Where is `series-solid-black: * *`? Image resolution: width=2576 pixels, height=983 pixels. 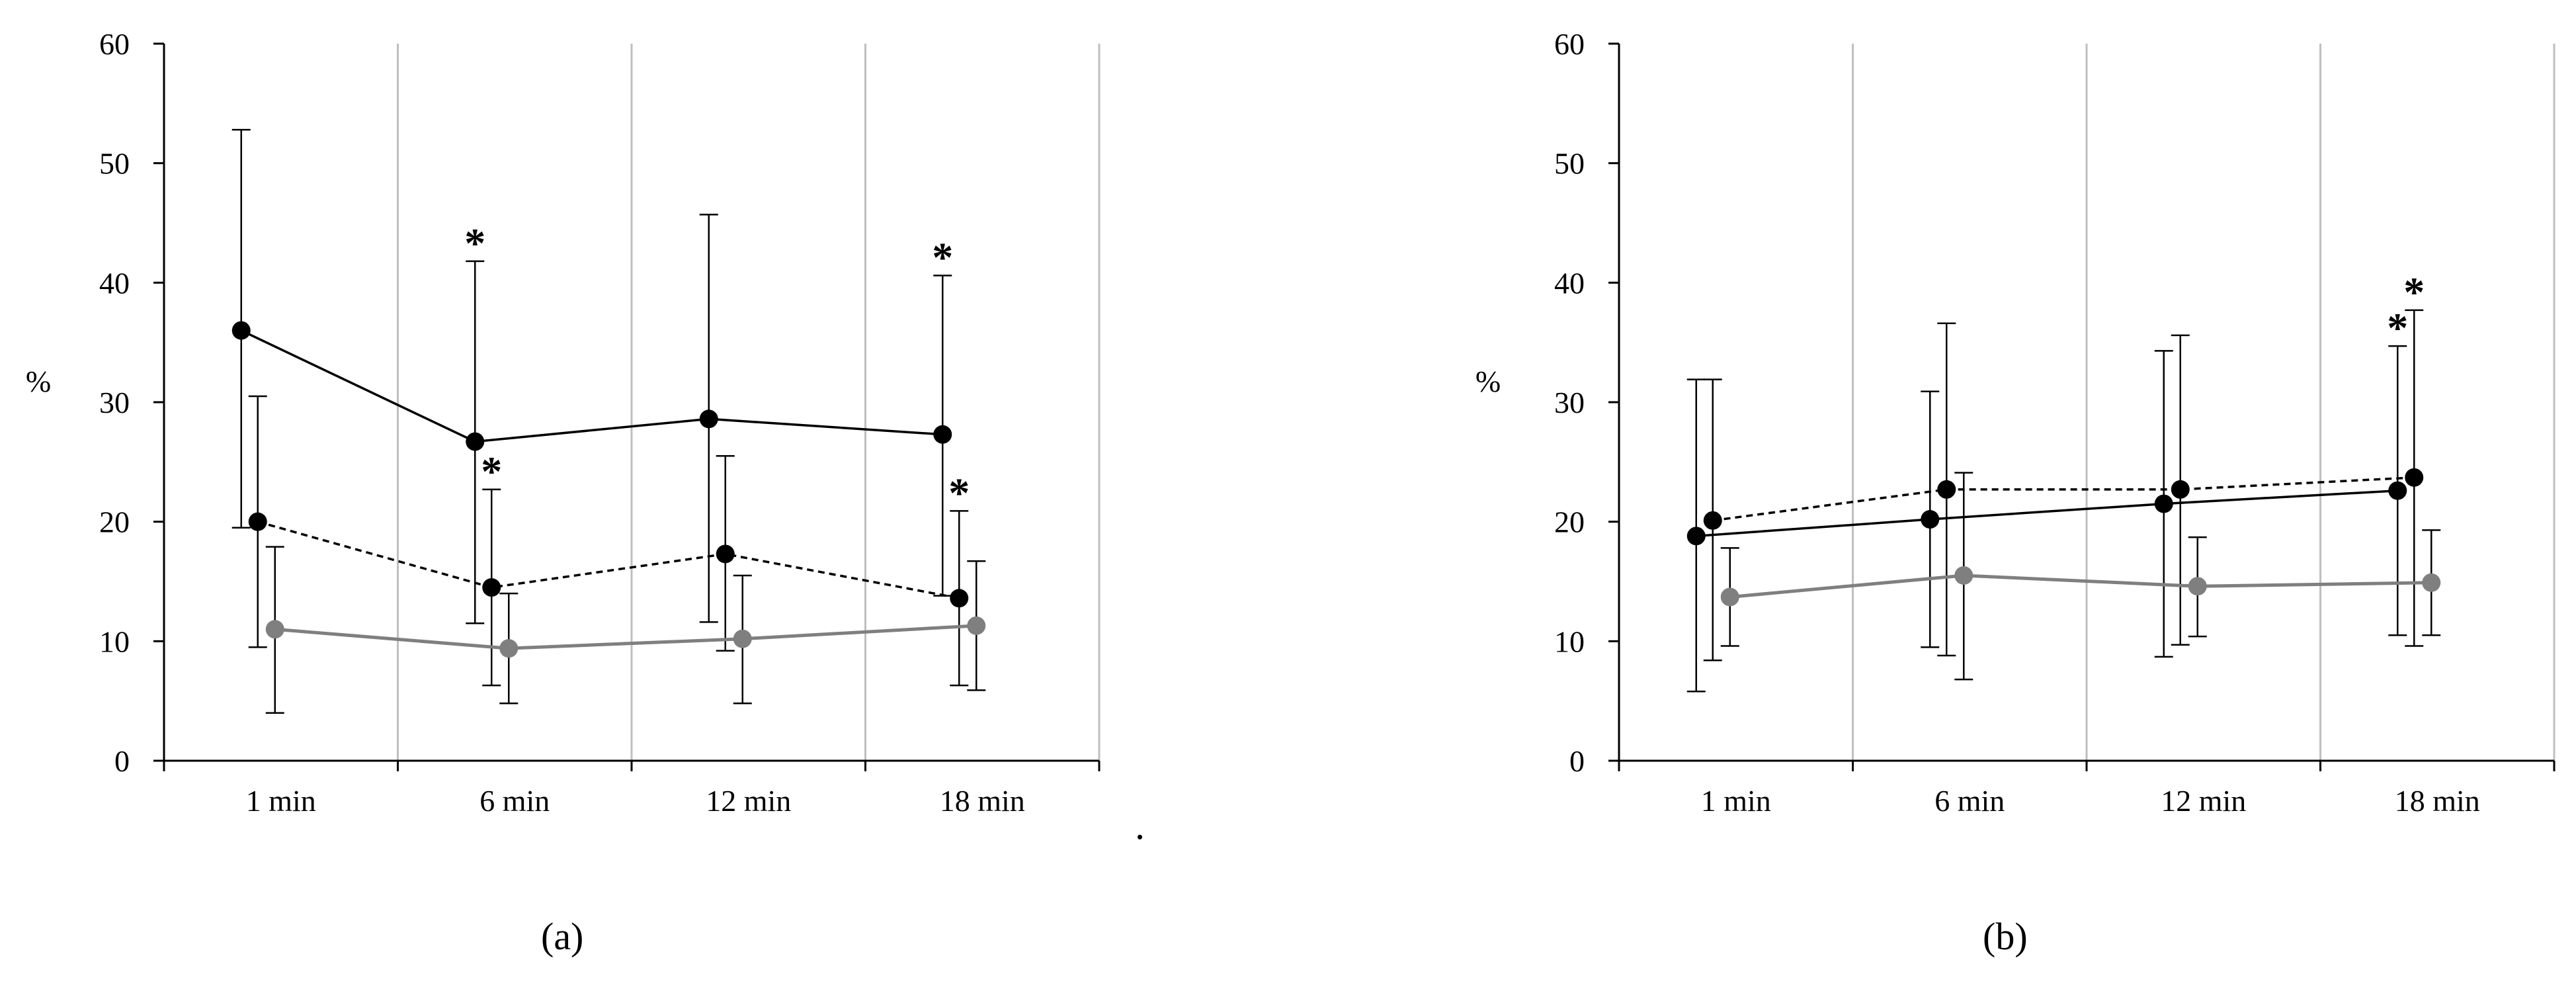 series-solid-black: * * is located at coordinates (592, 376).